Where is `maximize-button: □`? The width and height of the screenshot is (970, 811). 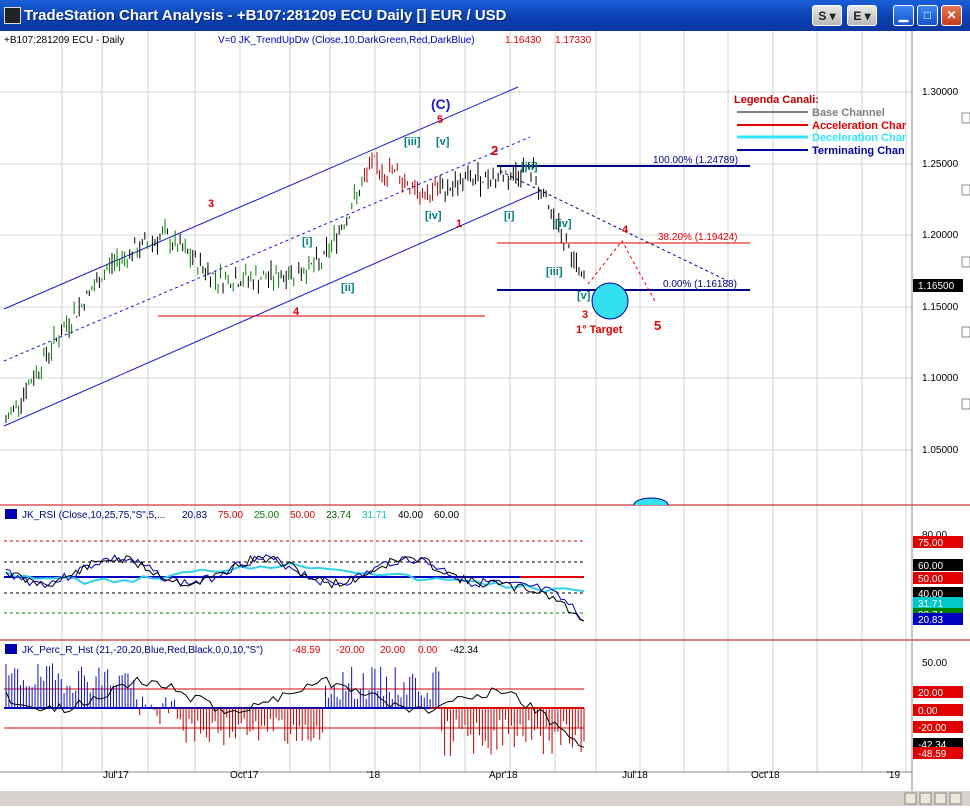
maximize-button: □ is located at coordinates (927, 15).